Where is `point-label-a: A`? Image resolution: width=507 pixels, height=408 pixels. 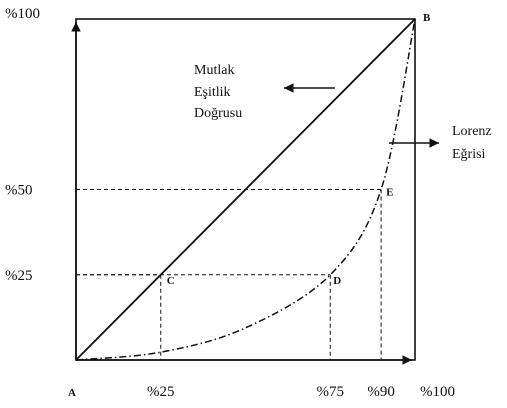
point-label-a: A is located at coordinates (72, 393).